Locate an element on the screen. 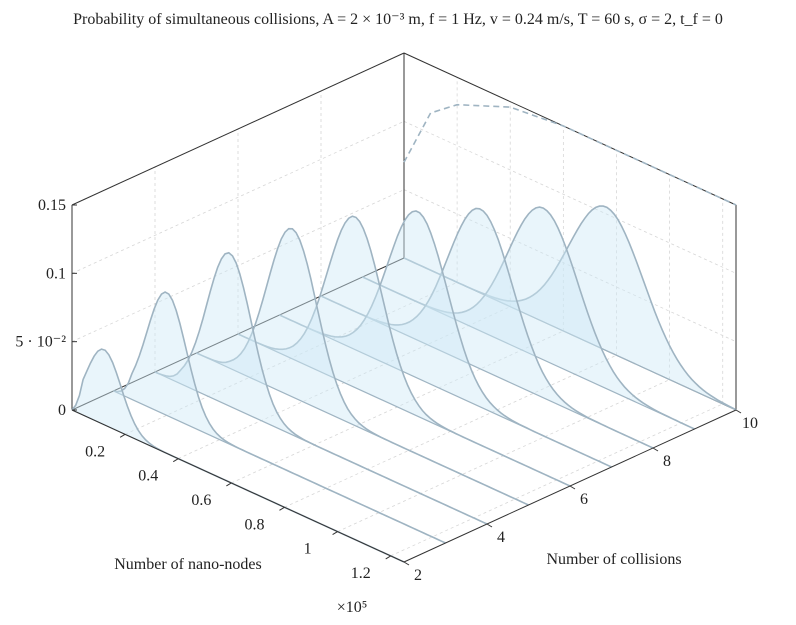  z-tick-label-3: 0.15 is located at coordinates (52, 205).